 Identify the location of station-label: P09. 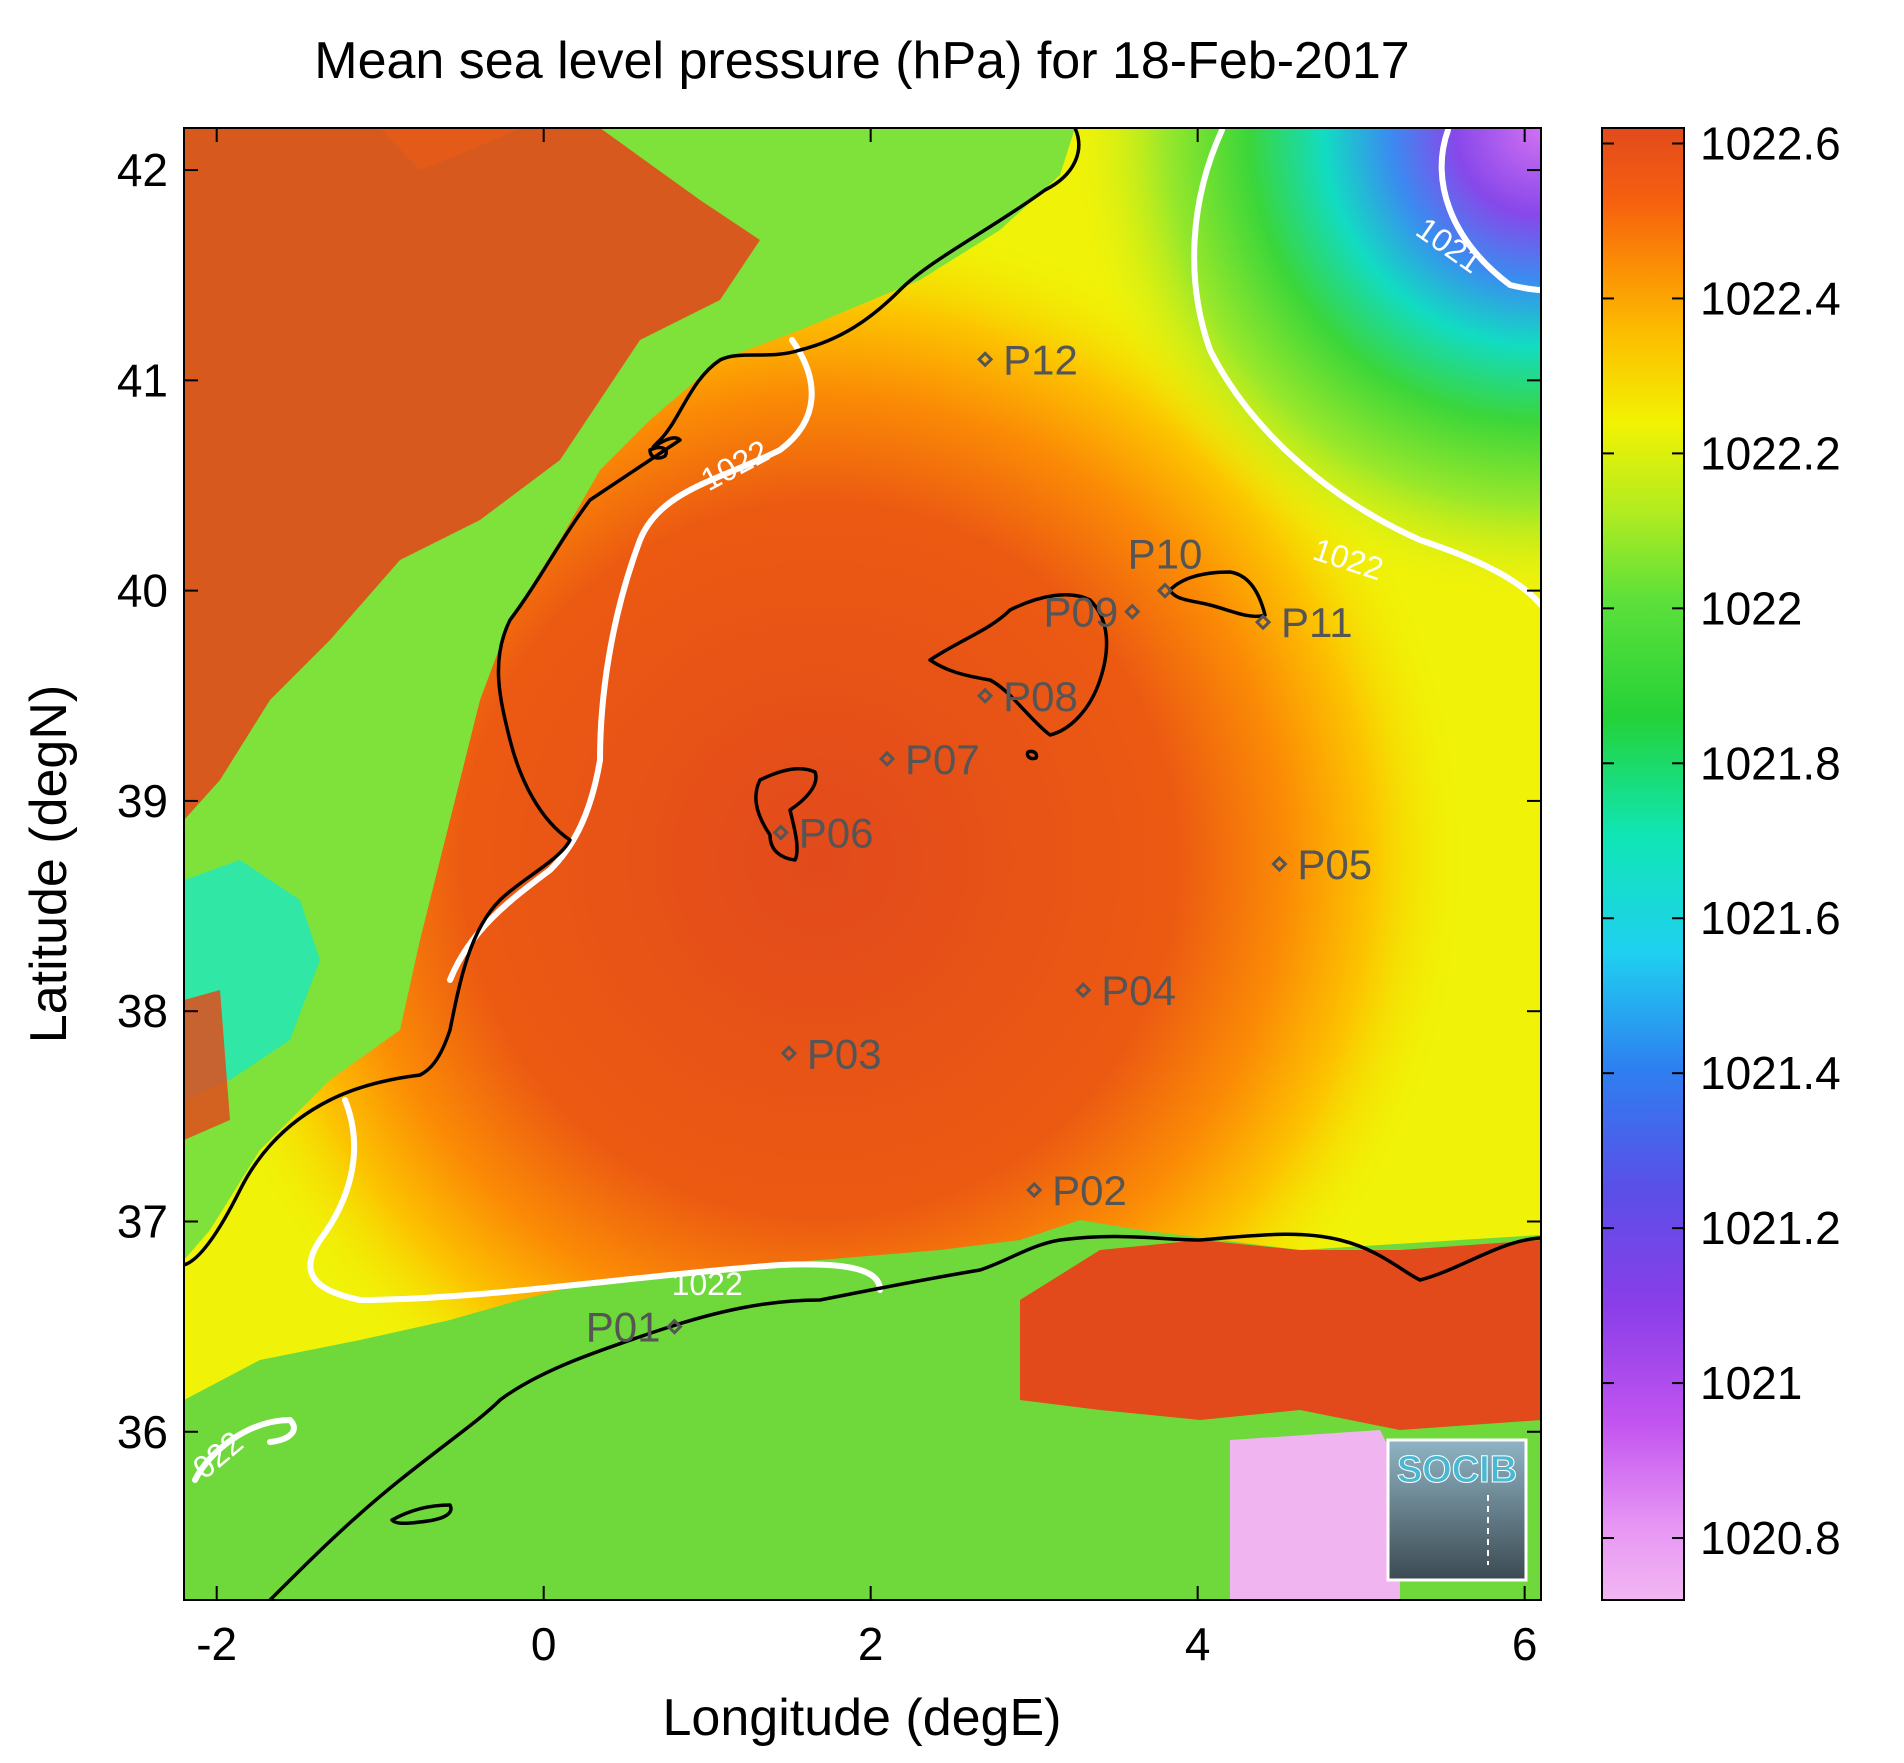
(1081, 612).